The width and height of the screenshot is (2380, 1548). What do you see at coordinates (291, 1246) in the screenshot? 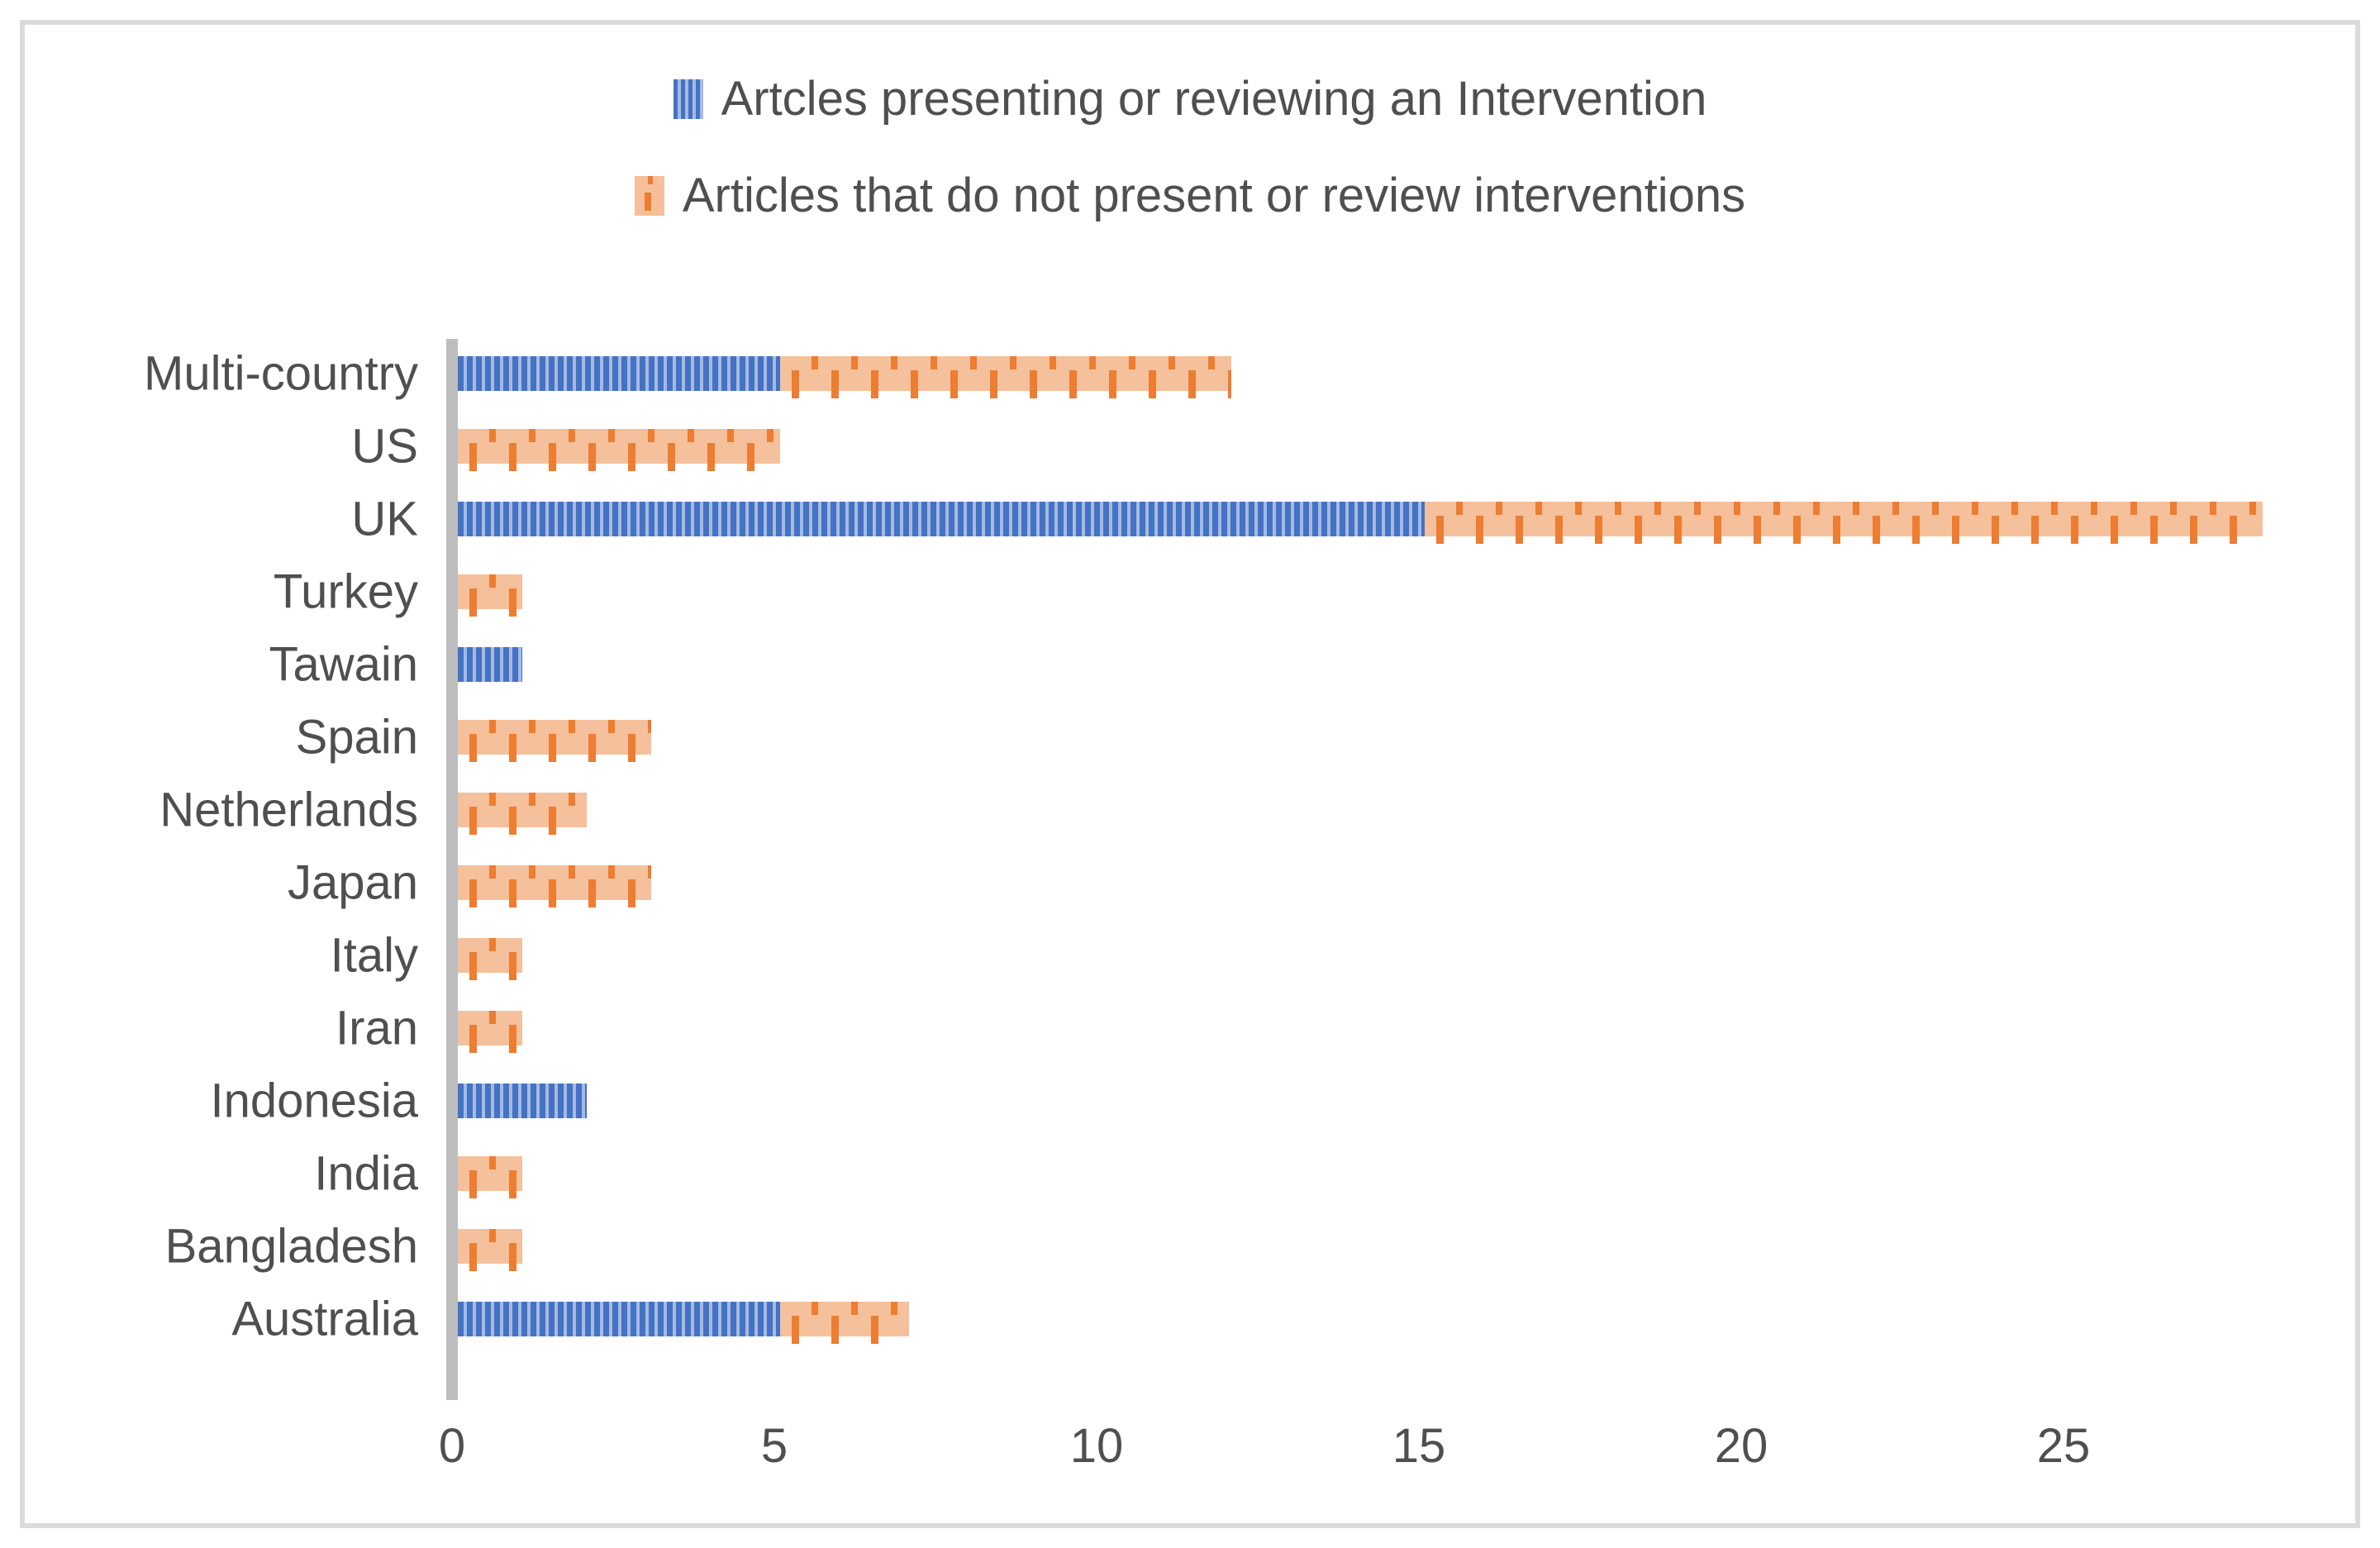
I see `category-label: Bangladesh` at bounding box center [291, 1246].